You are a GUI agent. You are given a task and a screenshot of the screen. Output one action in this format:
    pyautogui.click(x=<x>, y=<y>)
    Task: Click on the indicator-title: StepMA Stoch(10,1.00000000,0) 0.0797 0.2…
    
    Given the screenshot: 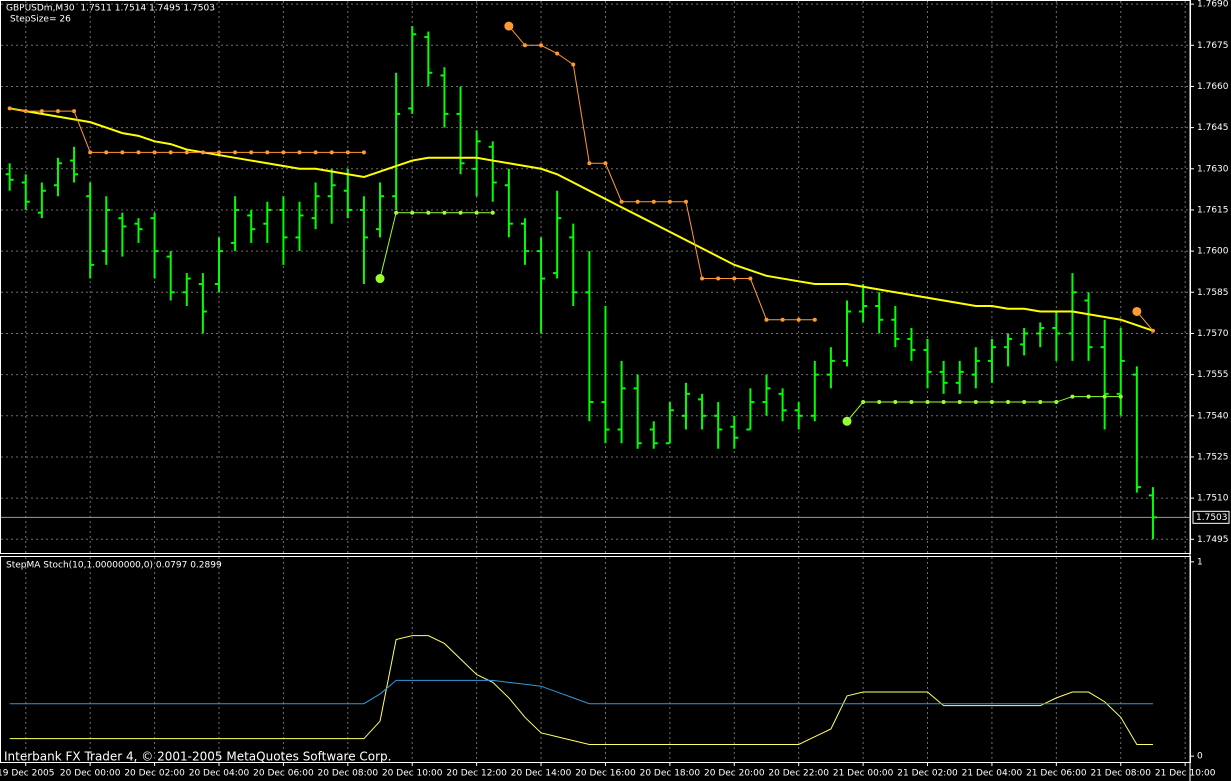 What is the action you would take?
    pyautogui.click(x=114, y=566)
    